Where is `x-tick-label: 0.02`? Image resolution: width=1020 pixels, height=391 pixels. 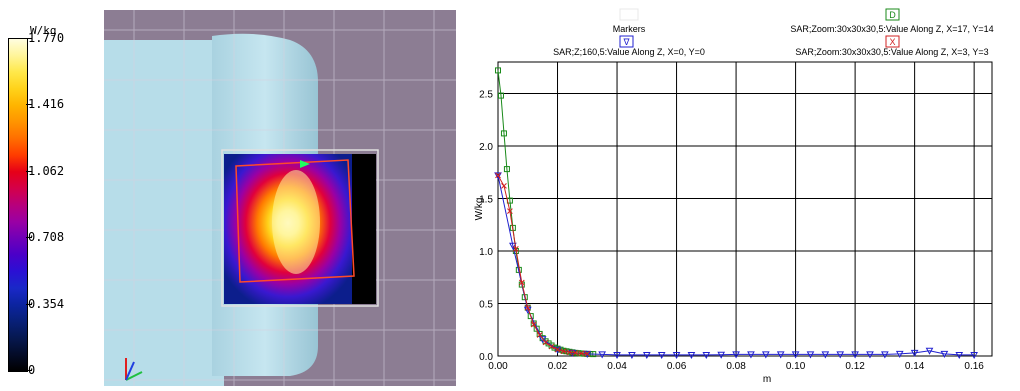 x-tick-label: 0.02 is located at coordinates (558, 366).